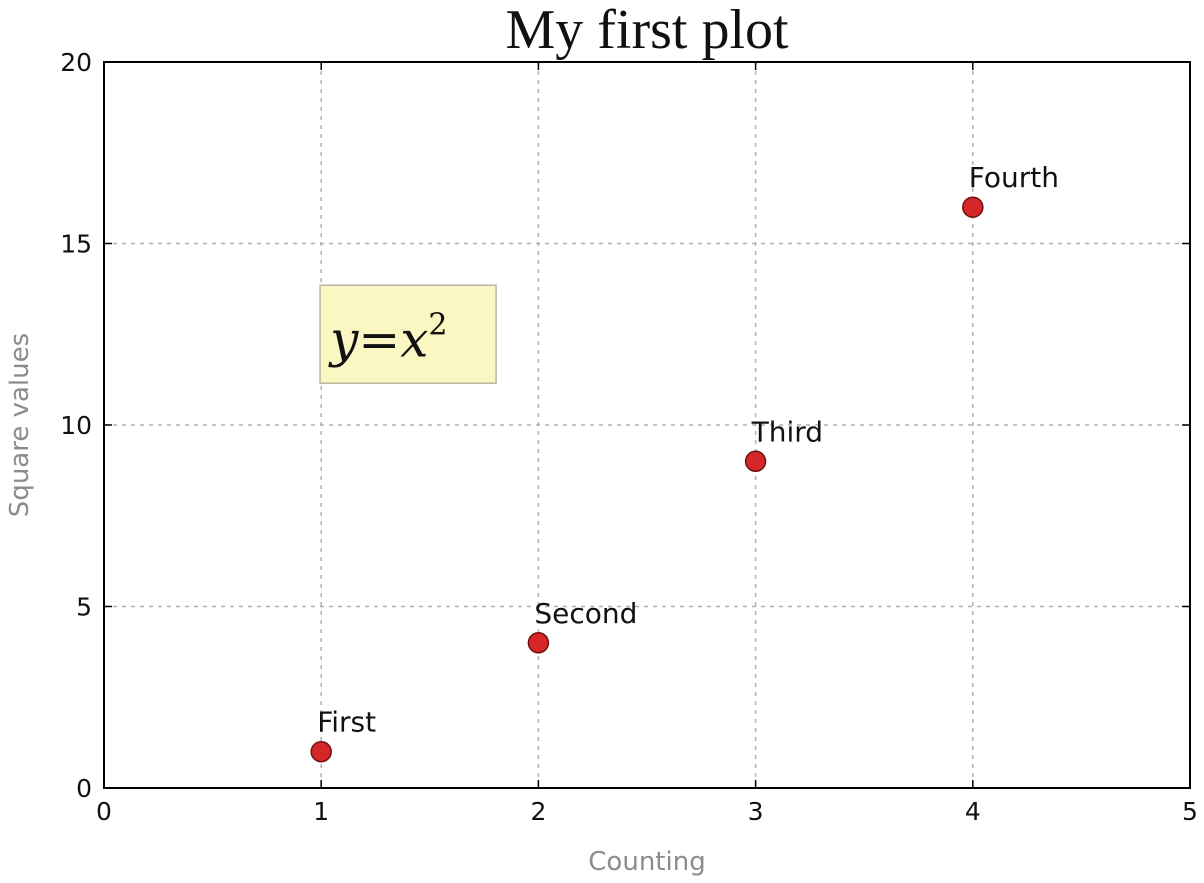  What do you see at coordinates (76, 62) in the screenshot?
I see `y-tick-label: 20` at bounding box center [76, 62].